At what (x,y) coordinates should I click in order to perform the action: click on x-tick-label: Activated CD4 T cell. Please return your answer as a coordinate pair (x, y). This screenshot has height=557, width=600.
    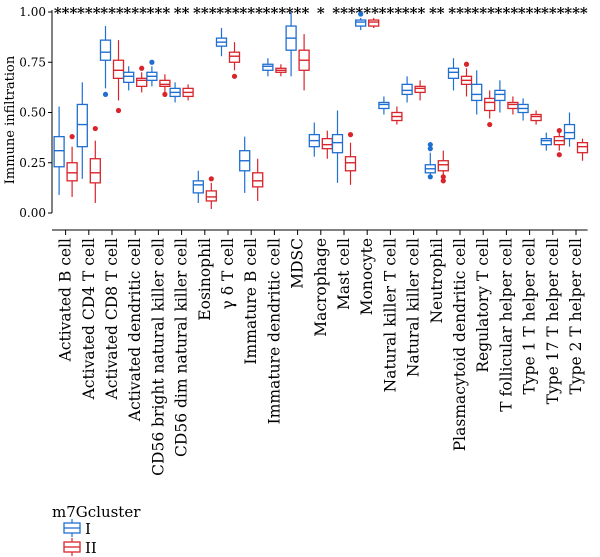
    Looking at the image, I should click on (89, 319).